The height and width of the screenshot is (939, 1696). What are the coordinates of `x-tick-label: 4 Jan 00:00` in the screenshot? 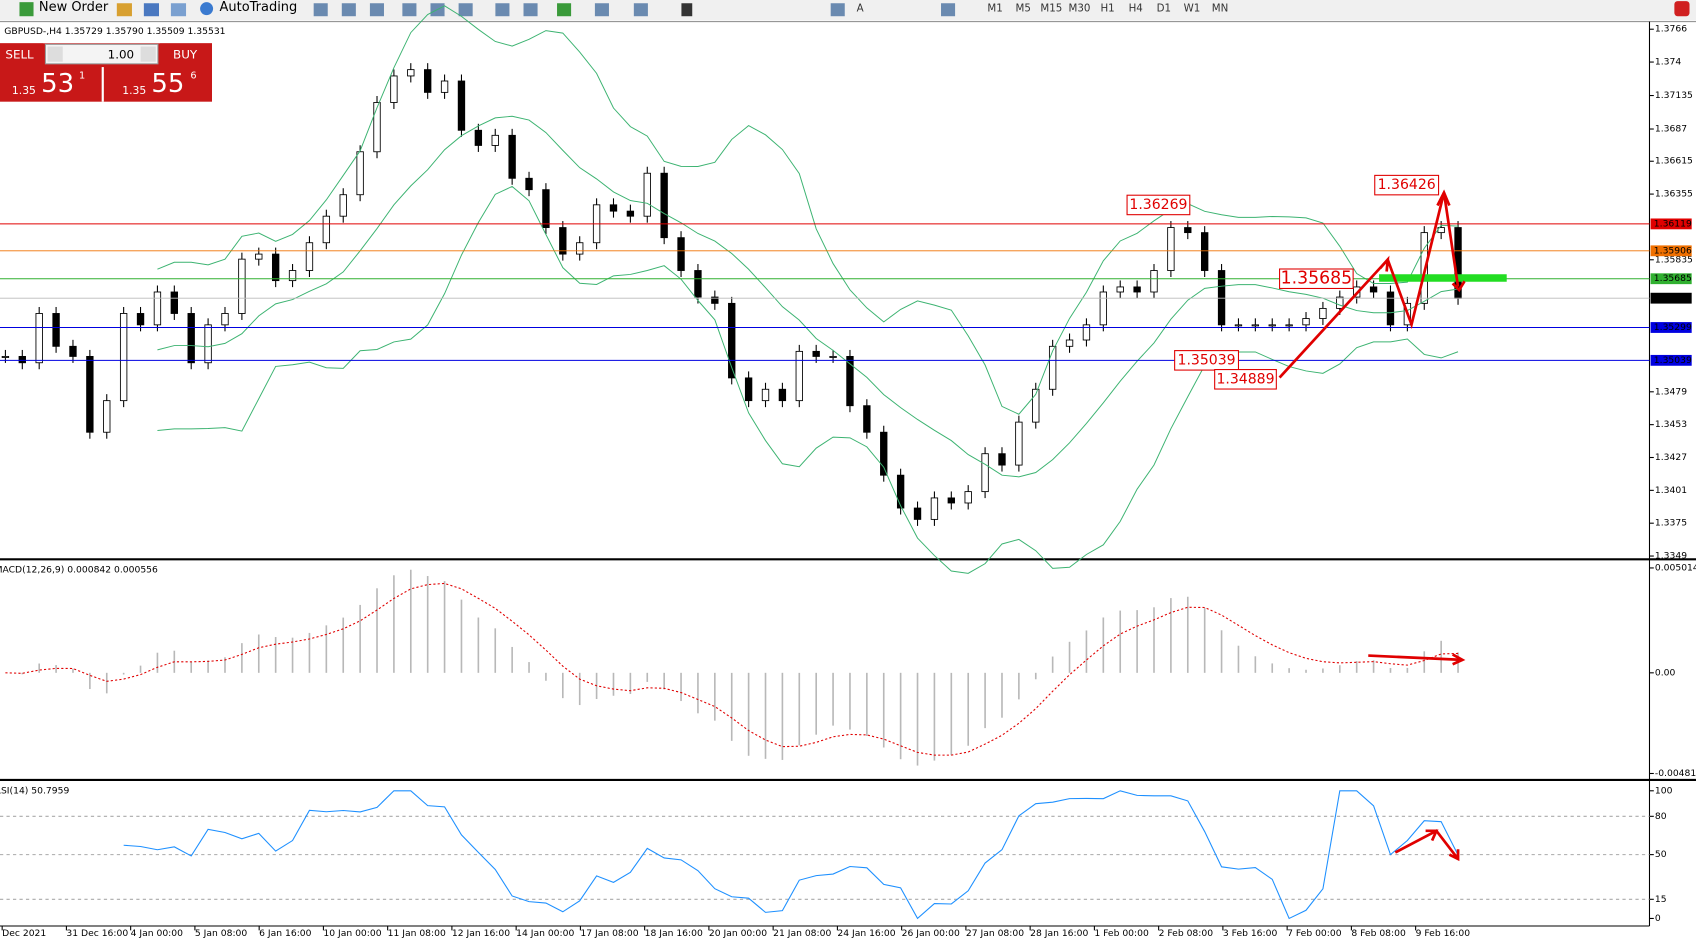 It's located at (157, 933).